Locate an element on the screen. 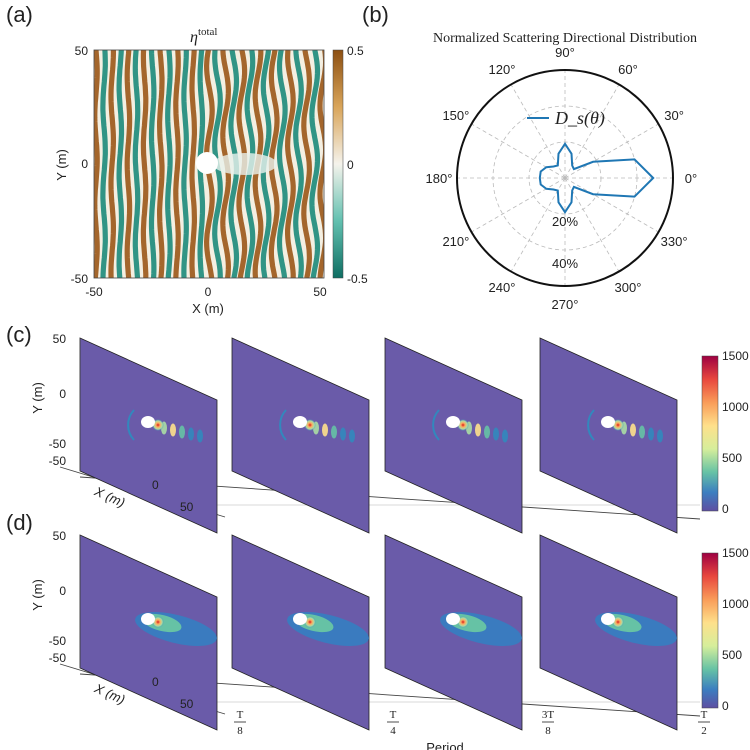 The image size is (750, 750). wave-field-heatmap is located at coordinates (209, 164).